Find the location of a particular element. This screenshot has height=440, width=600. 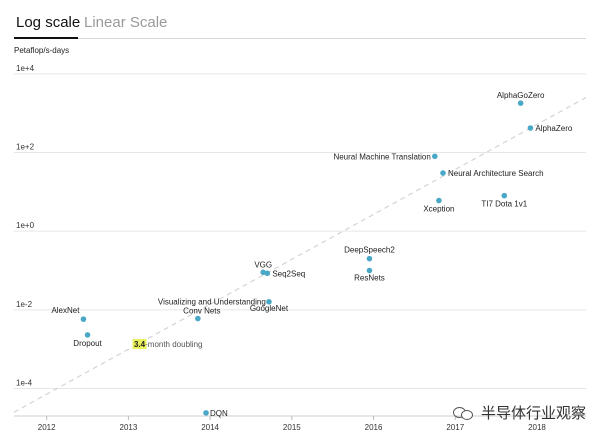

data-point-label: Seq2Seq is located at coordinates (288, 273).